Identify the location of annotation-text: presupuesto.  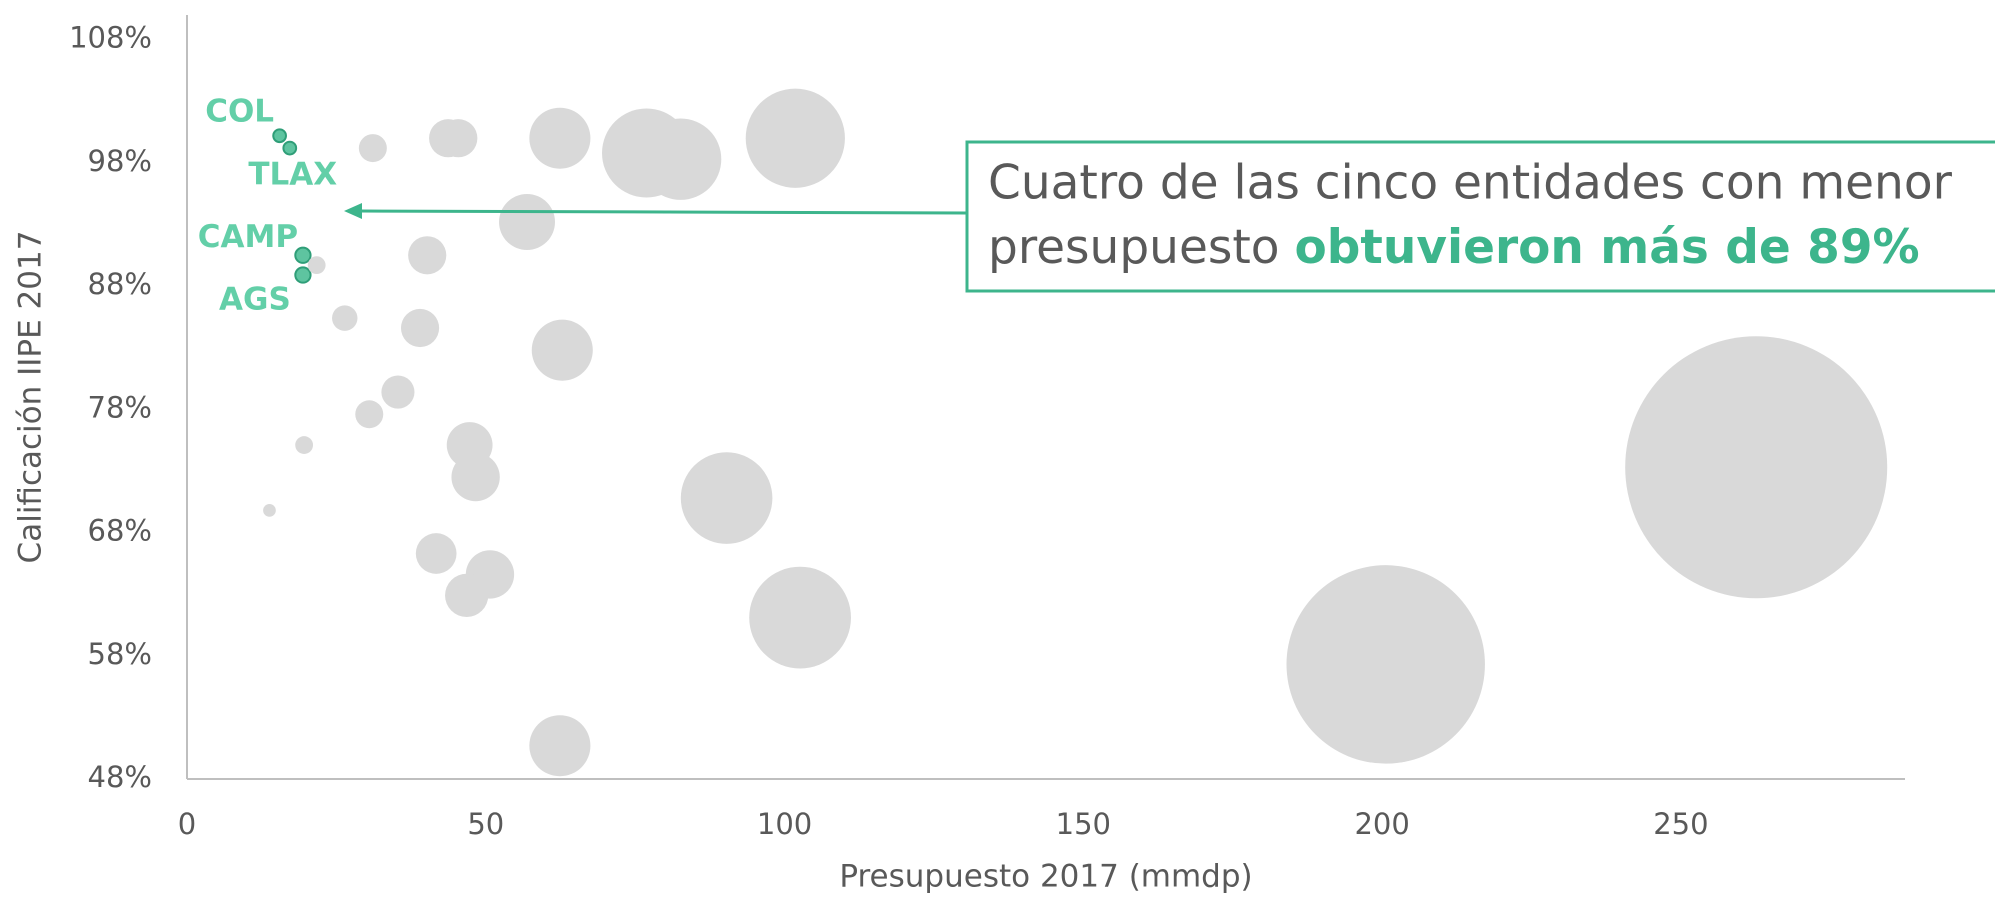
(1141, 247).